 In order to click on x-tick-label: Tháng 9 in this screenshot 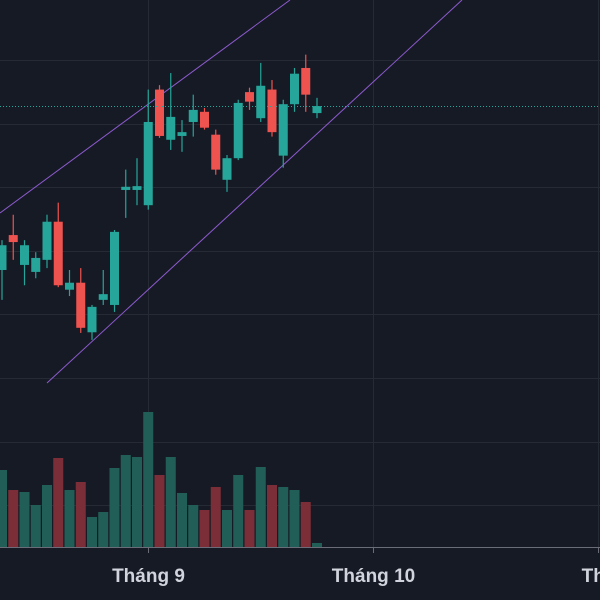, I will do `click(148, 576)`.